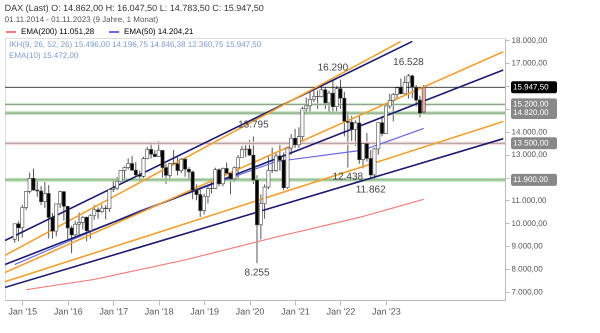  Describe the element at coordinates (135, 44) in the screenshot. I see `annotation: IKH(9, 26, 52, 26) 15.496,00 14.196,75 14.846,38 12.360,75 15.947,50` at that location.